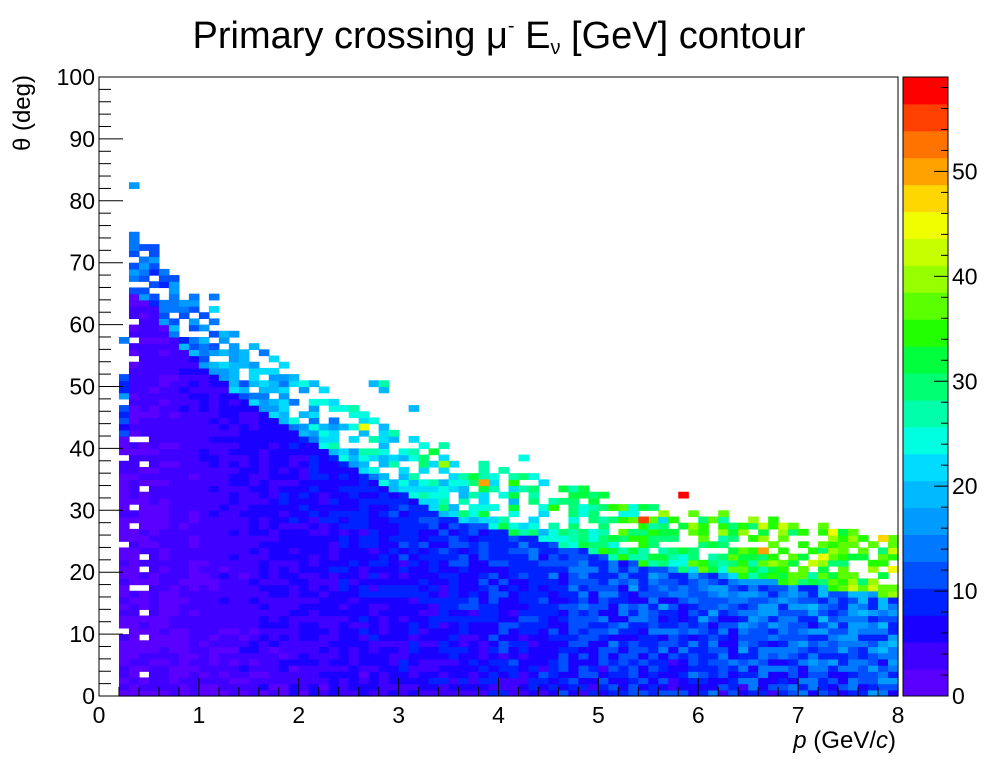  I want to click on x-tick-label: 5, so click(598, 715).